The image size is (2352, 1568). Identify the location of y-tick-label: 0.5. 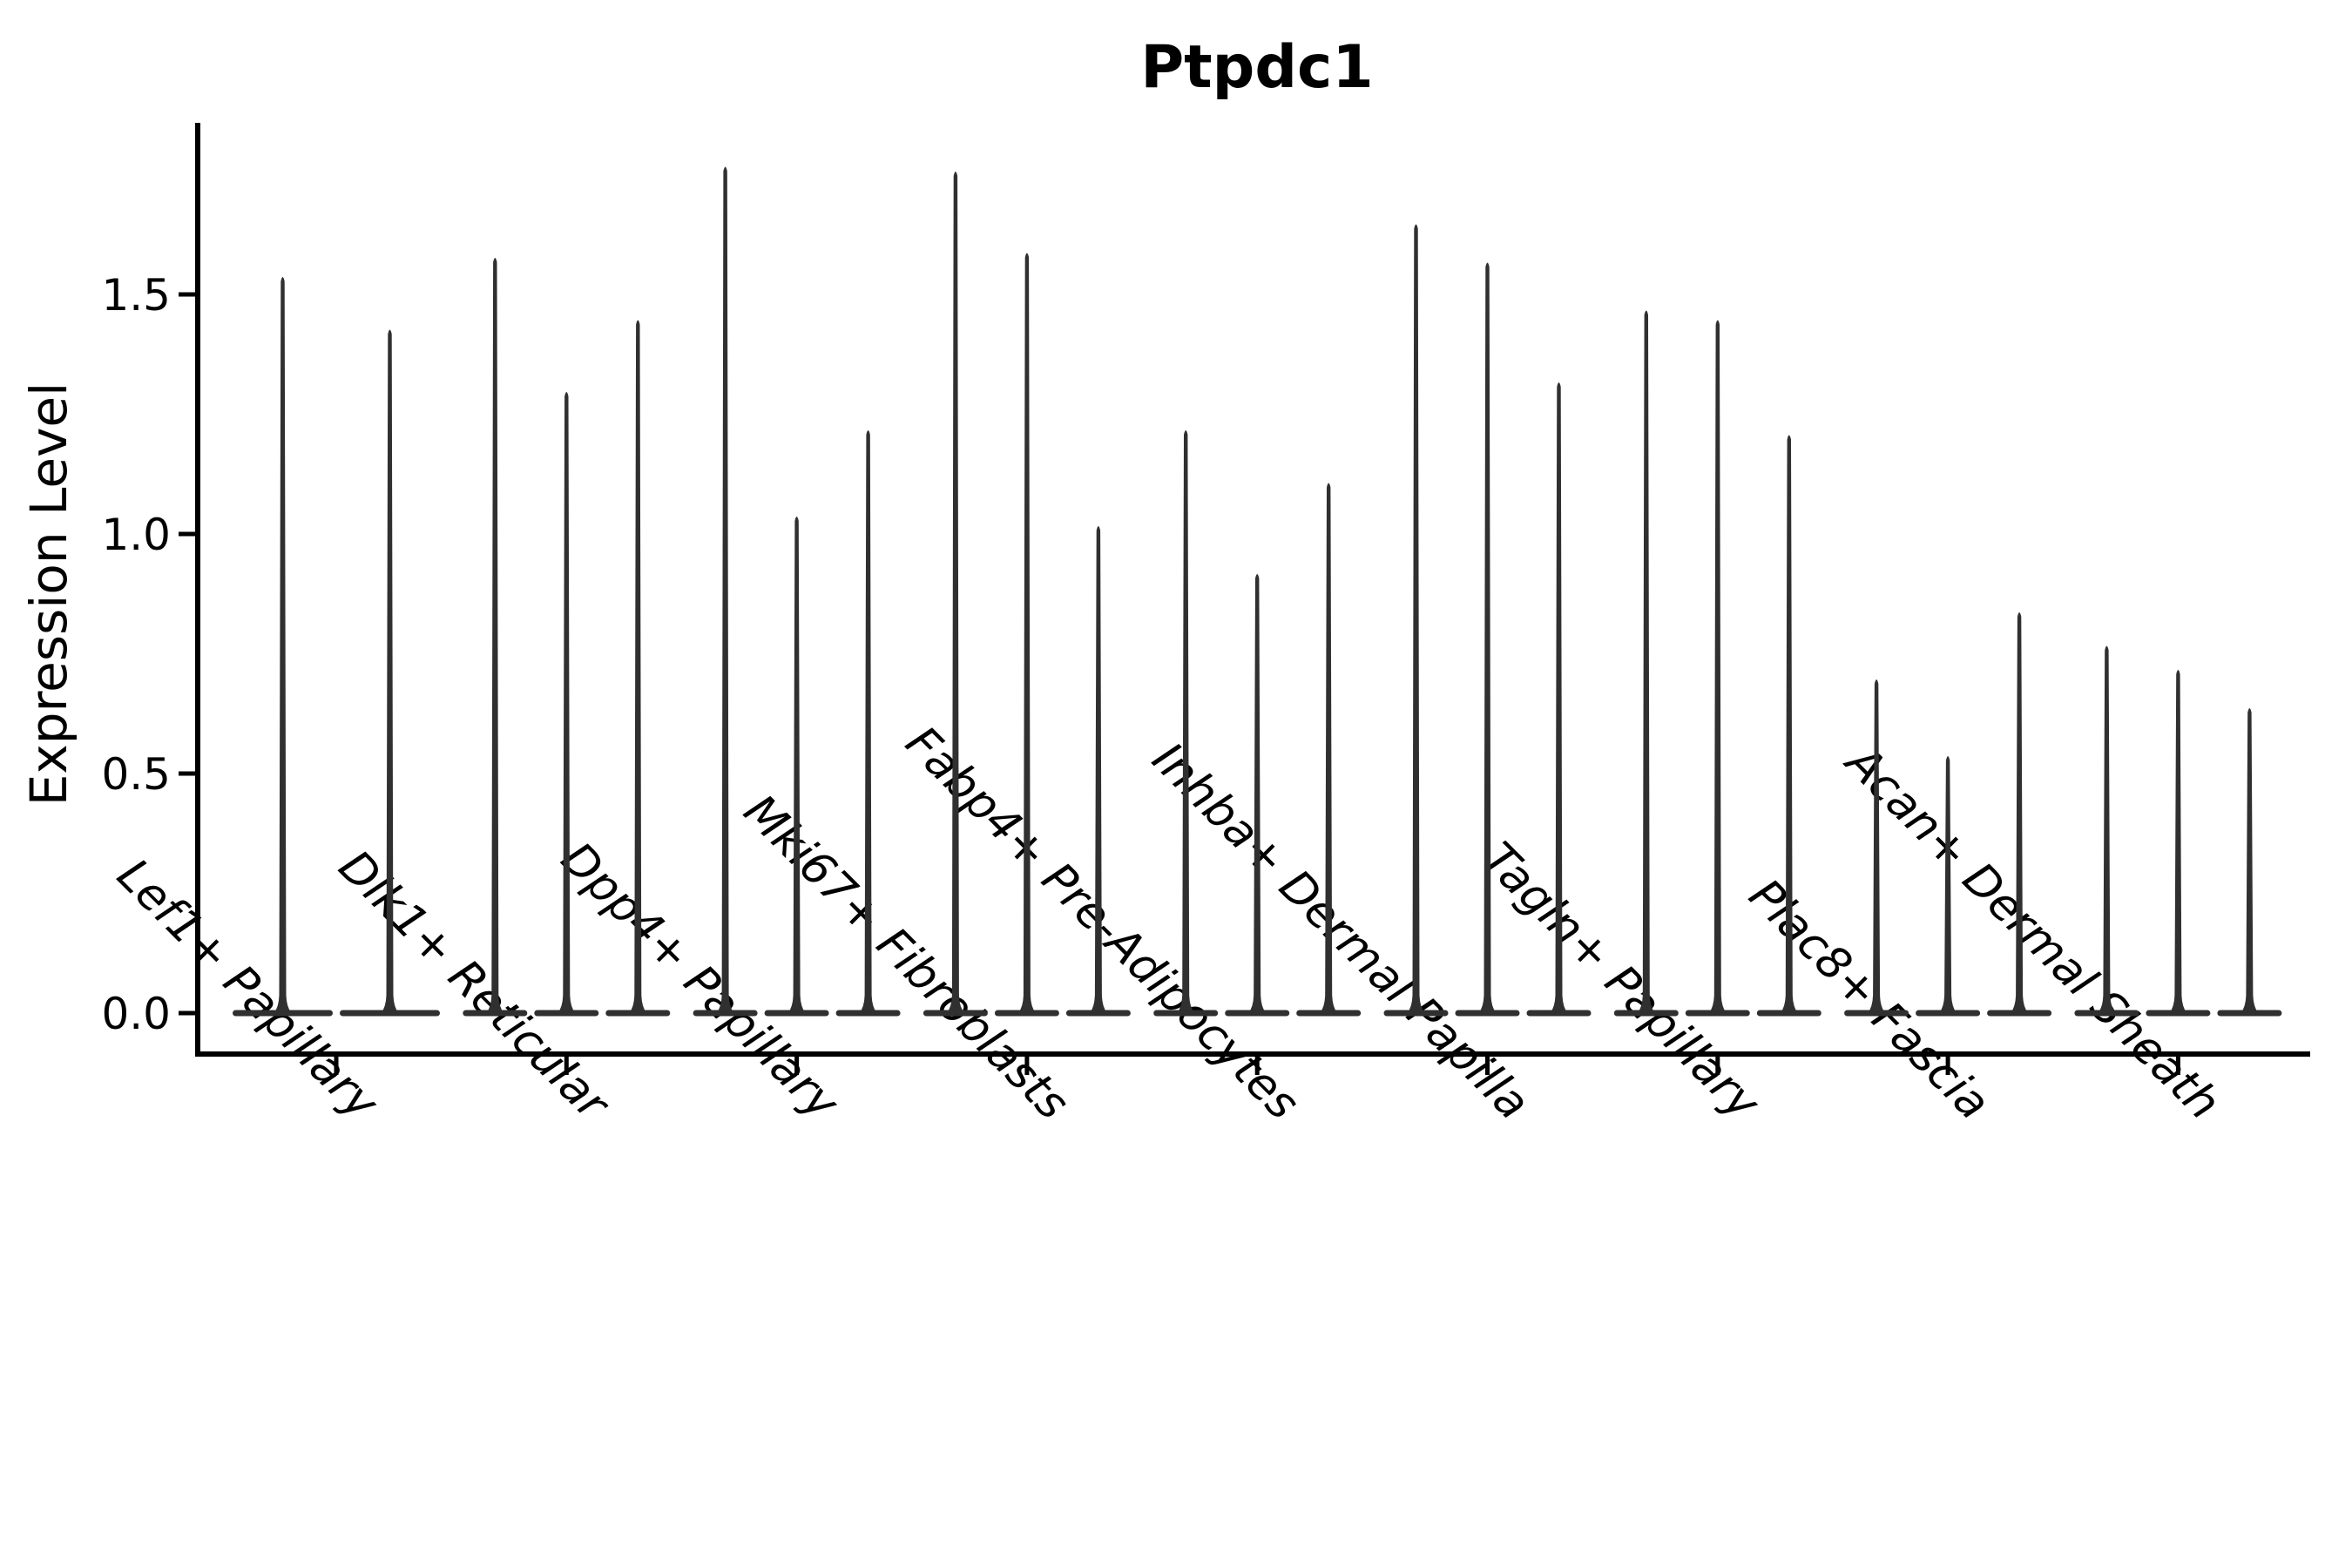
(136, 775).